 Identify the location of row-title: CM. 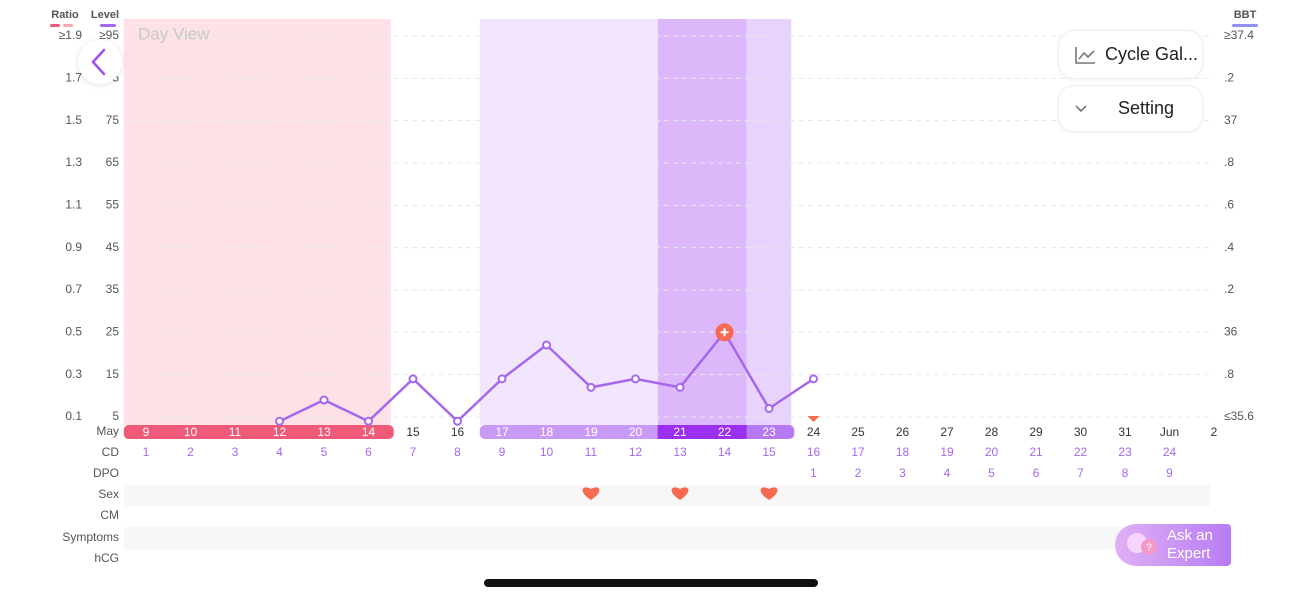
(109, 515).